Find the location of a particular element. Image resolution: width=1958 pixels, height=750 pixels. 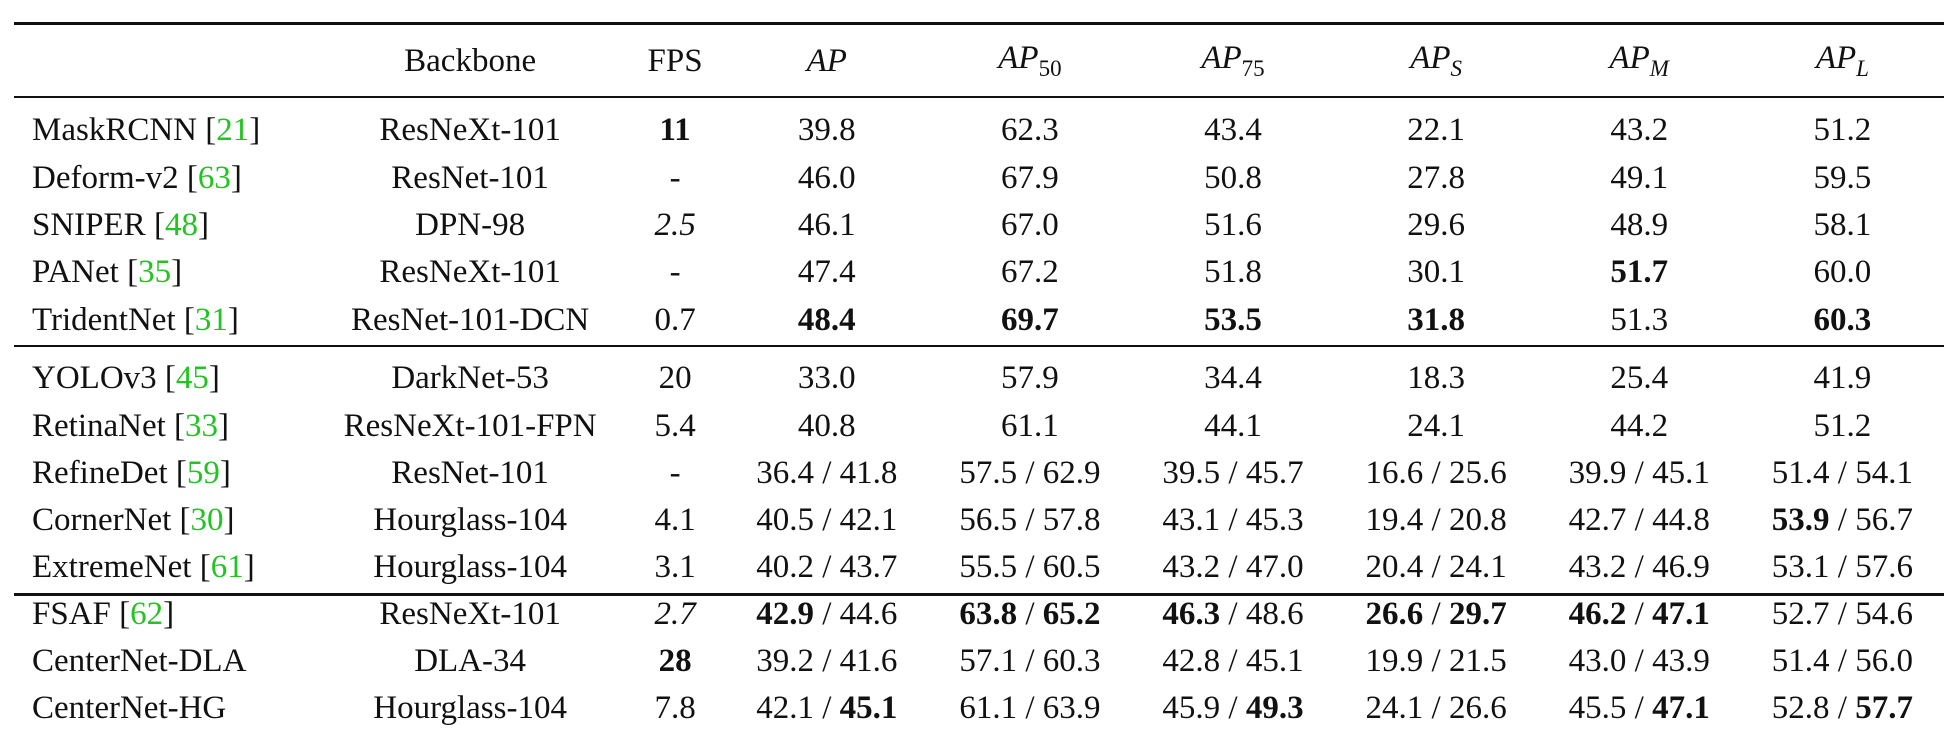

method-cell: Deform-v2 [63] is located at coordinates (137, 178).